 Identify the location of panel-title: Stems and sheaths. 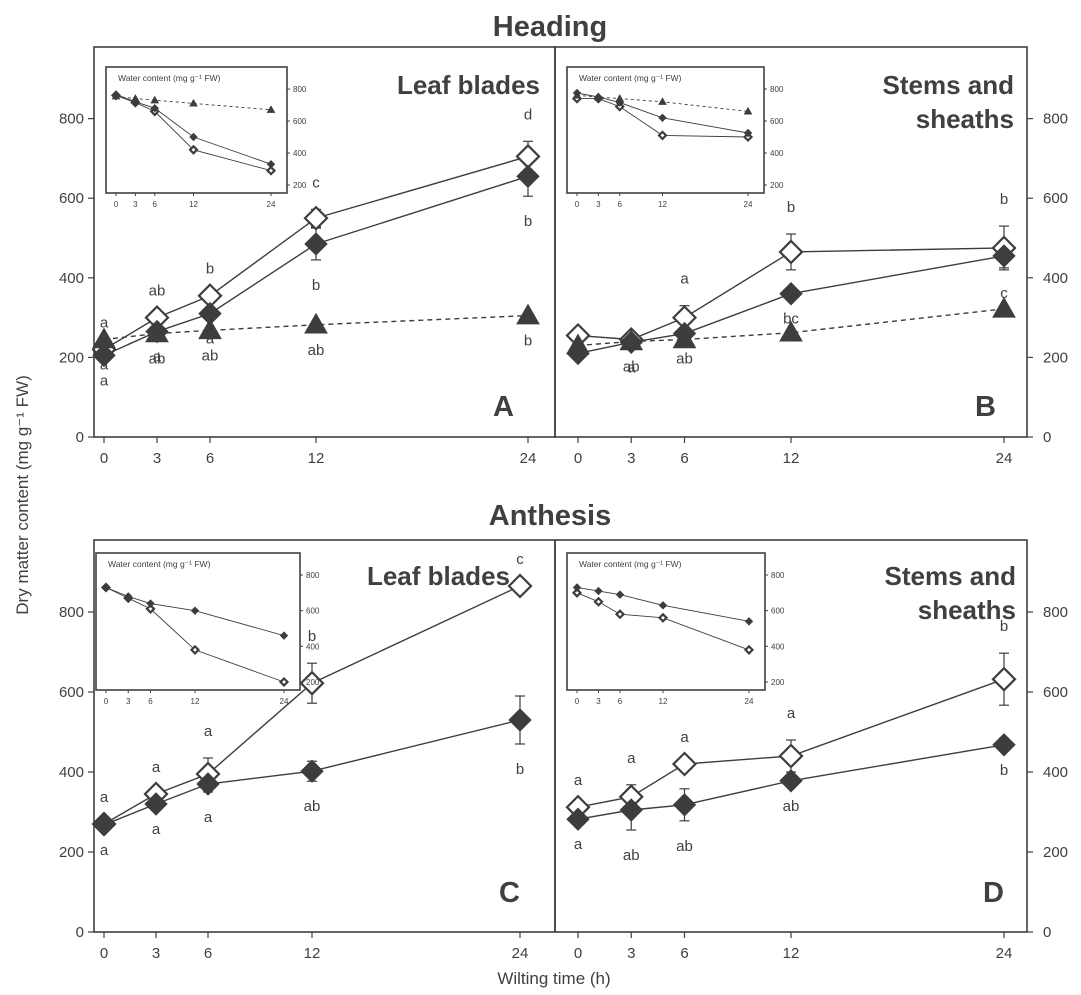
(949, 102).